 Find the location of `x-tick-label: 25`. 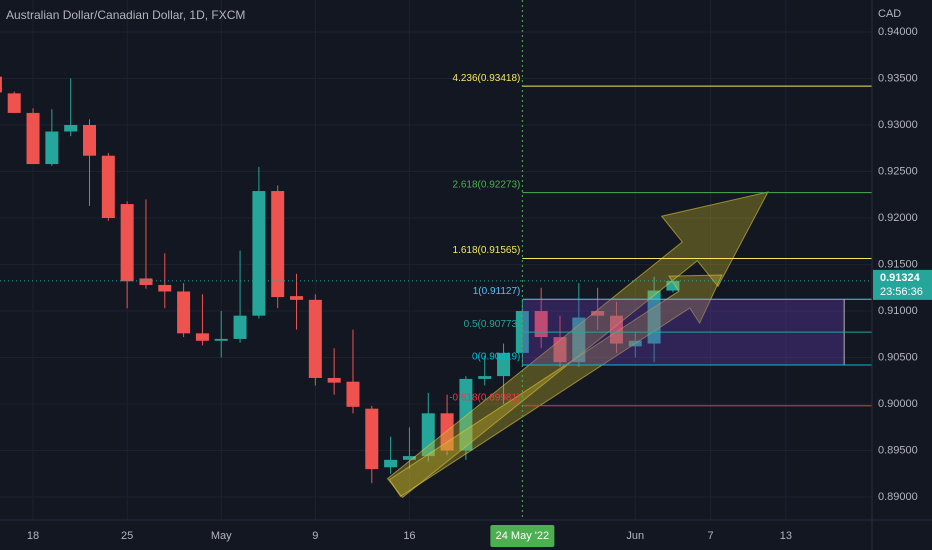

x-tick-label: 25 is located at coordinates (127, 536).